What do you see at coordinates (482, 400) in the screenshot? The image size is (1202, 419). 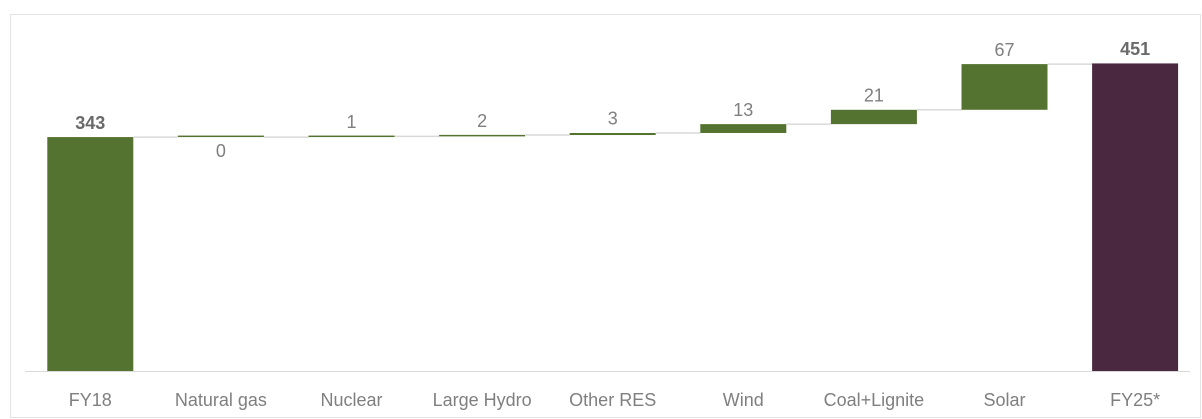 I see `x-tick-label: Large Hydro` at bounding box center [482, 400].